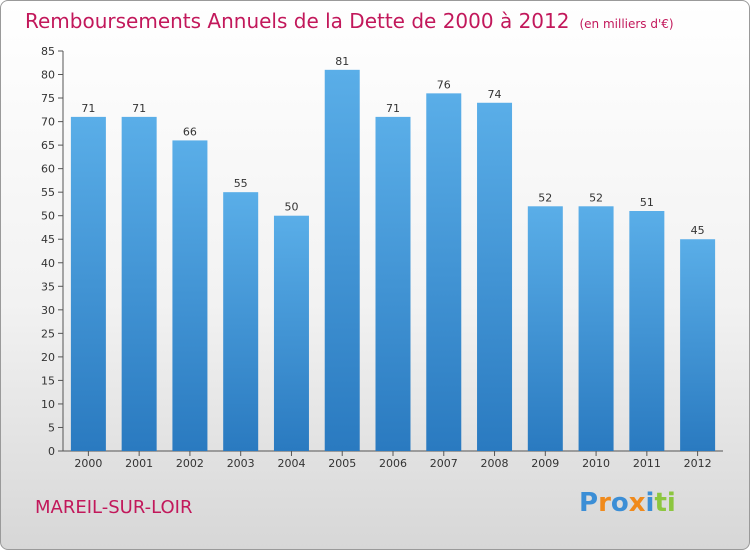  I want to click on data-label: 51, so click(647, 202).